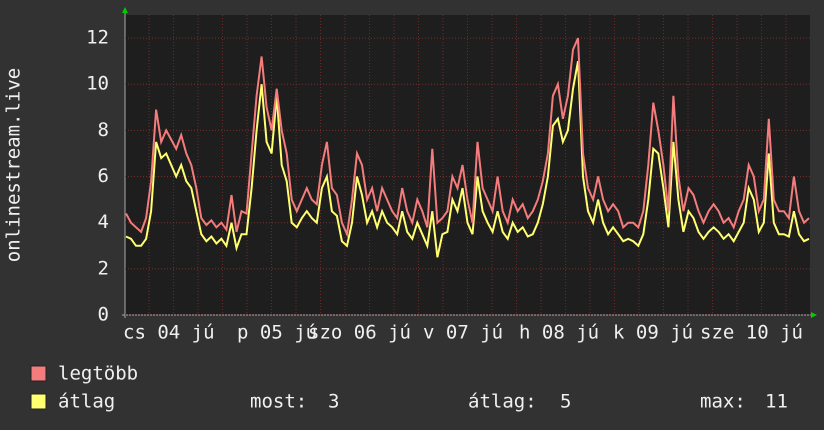 The height and width of the screenshot is (430, 824). Describe the element at coordinates (333, 402) in the screenshot. I see `stat-value: 3` at that location.